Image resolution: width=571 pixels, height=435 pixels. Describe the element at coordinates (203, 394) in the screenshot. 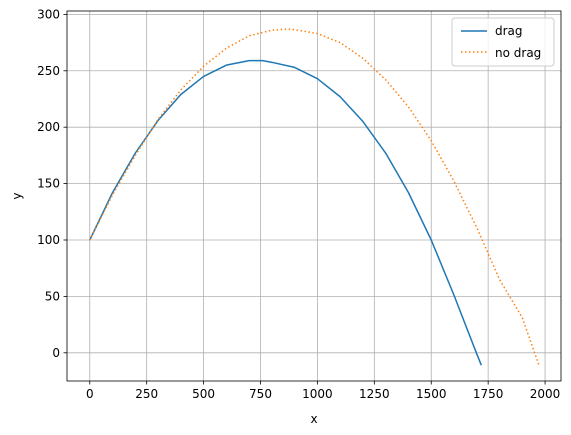

I see `x-tick-label: 500` at that location.